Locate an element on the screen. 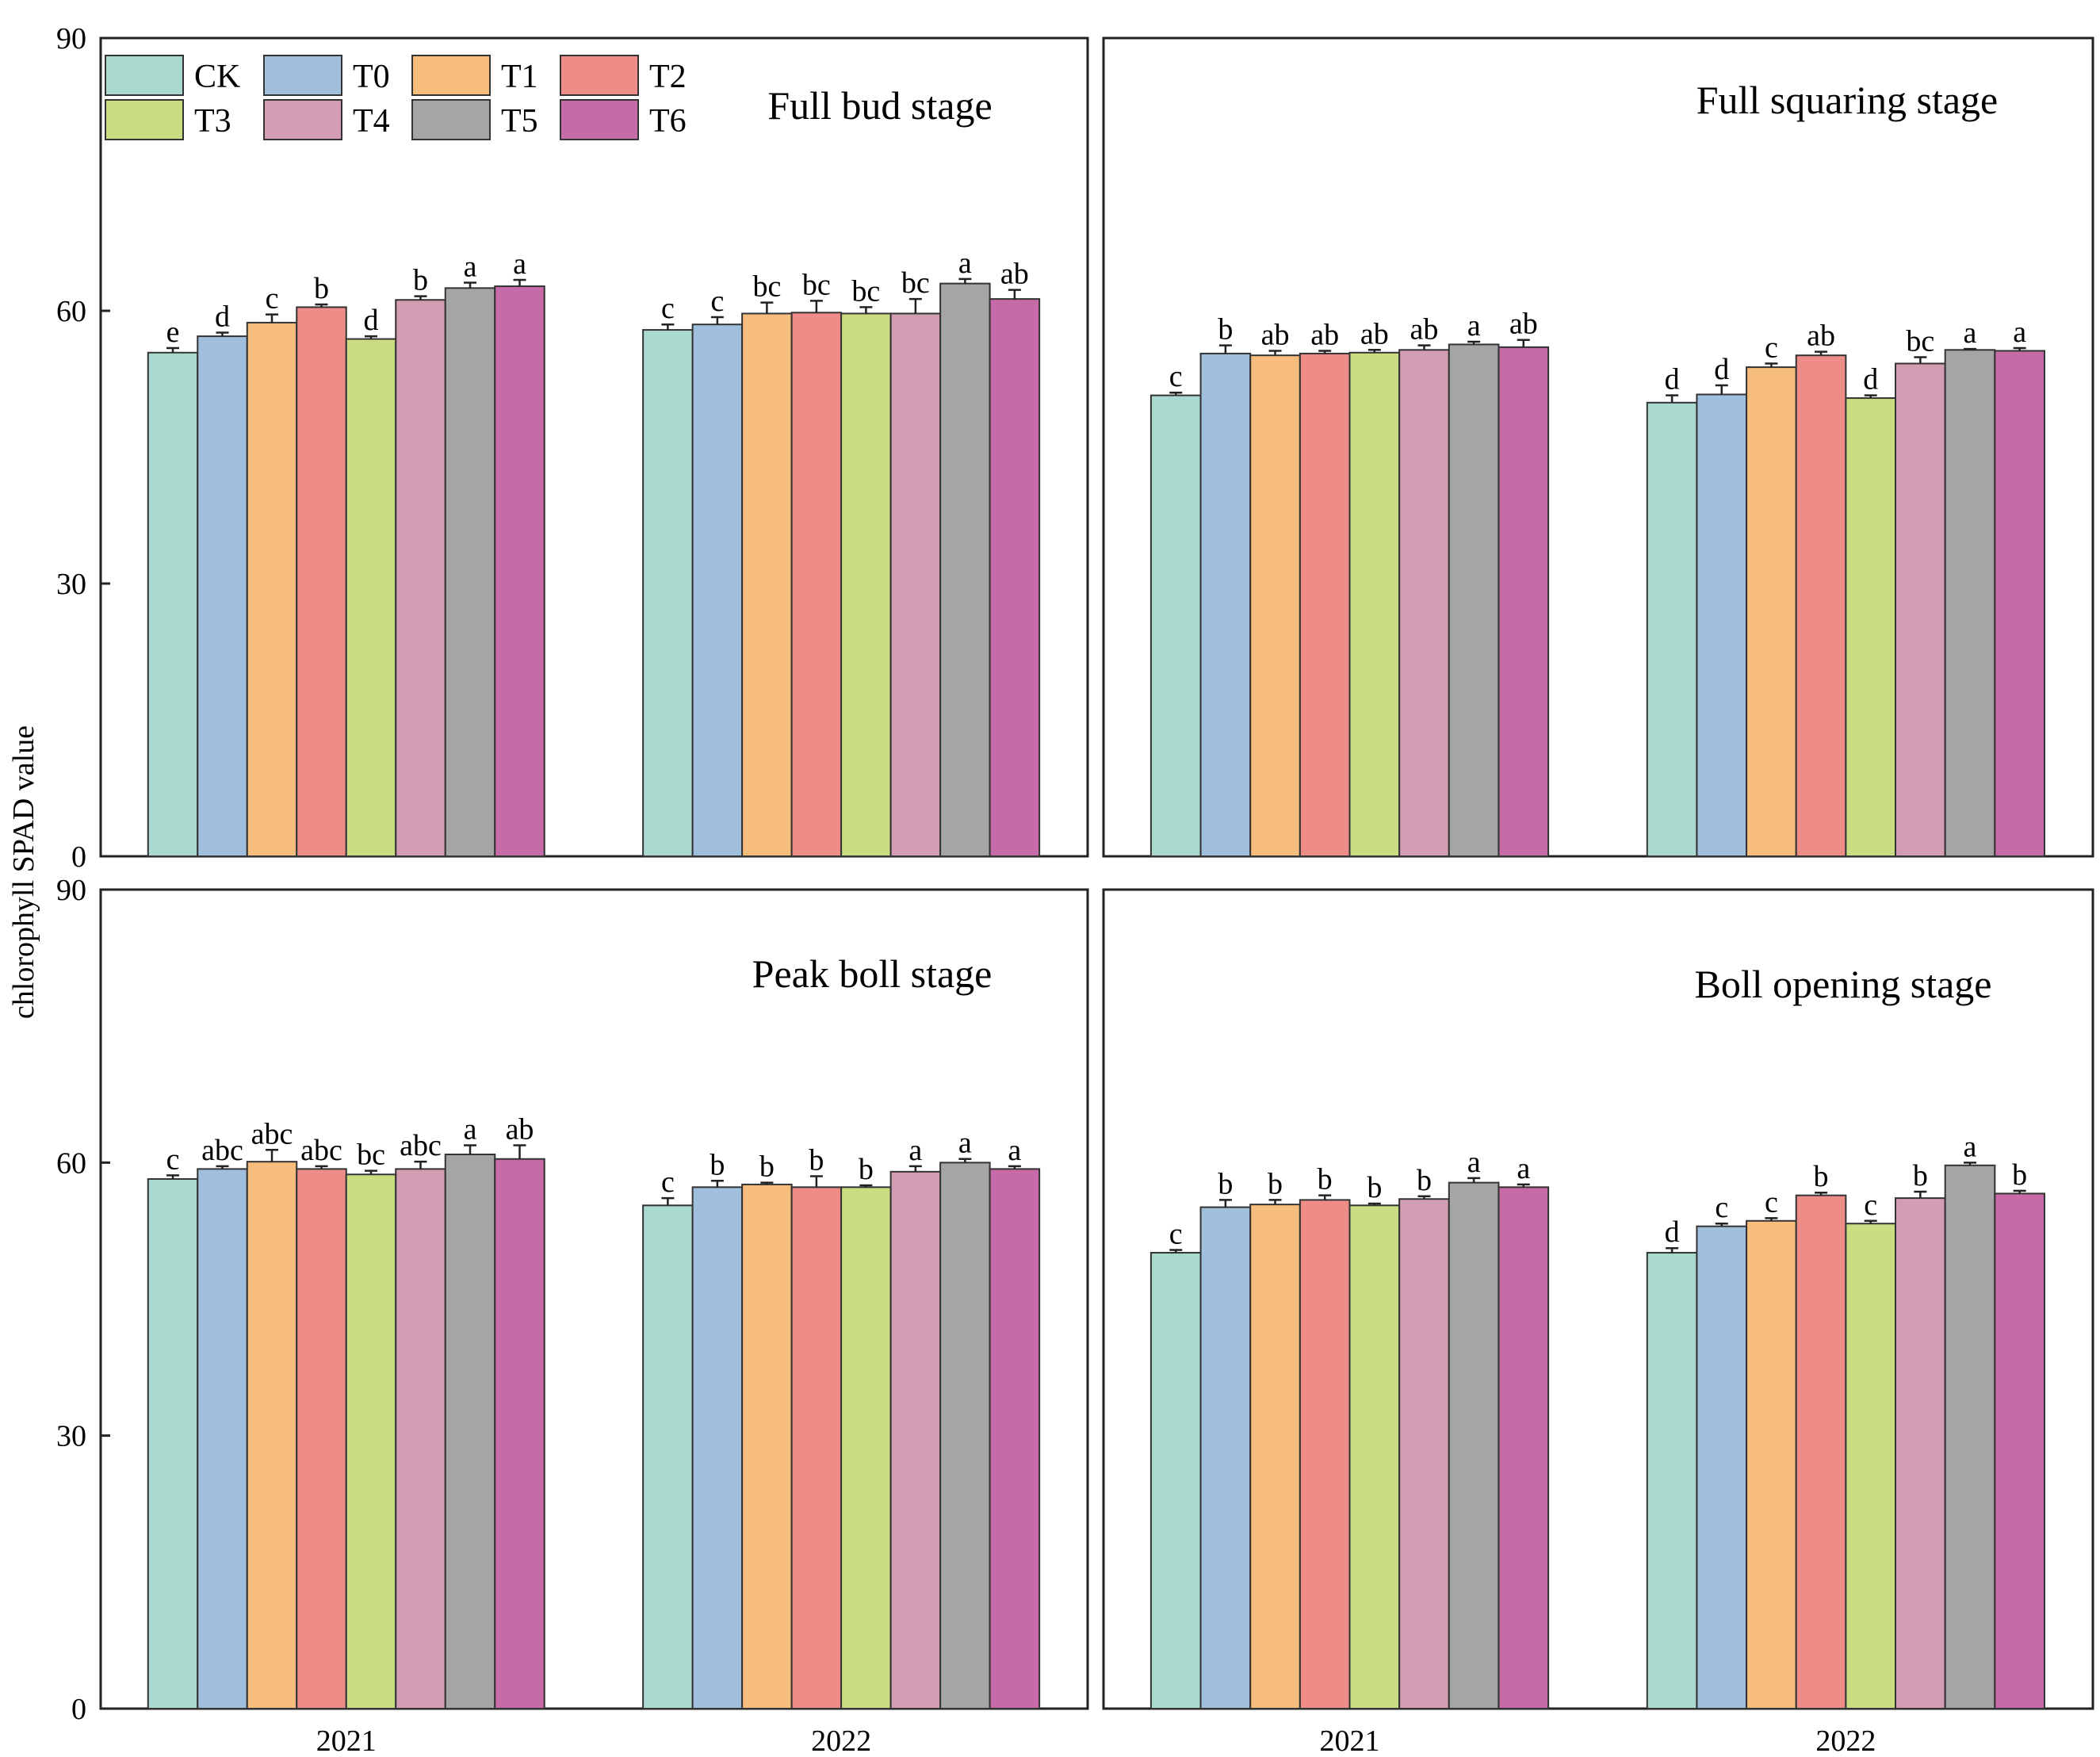 The height and width of the screenshot is (1757, 2100). y-tick-label: 90 is located at coordinates (71, 39).